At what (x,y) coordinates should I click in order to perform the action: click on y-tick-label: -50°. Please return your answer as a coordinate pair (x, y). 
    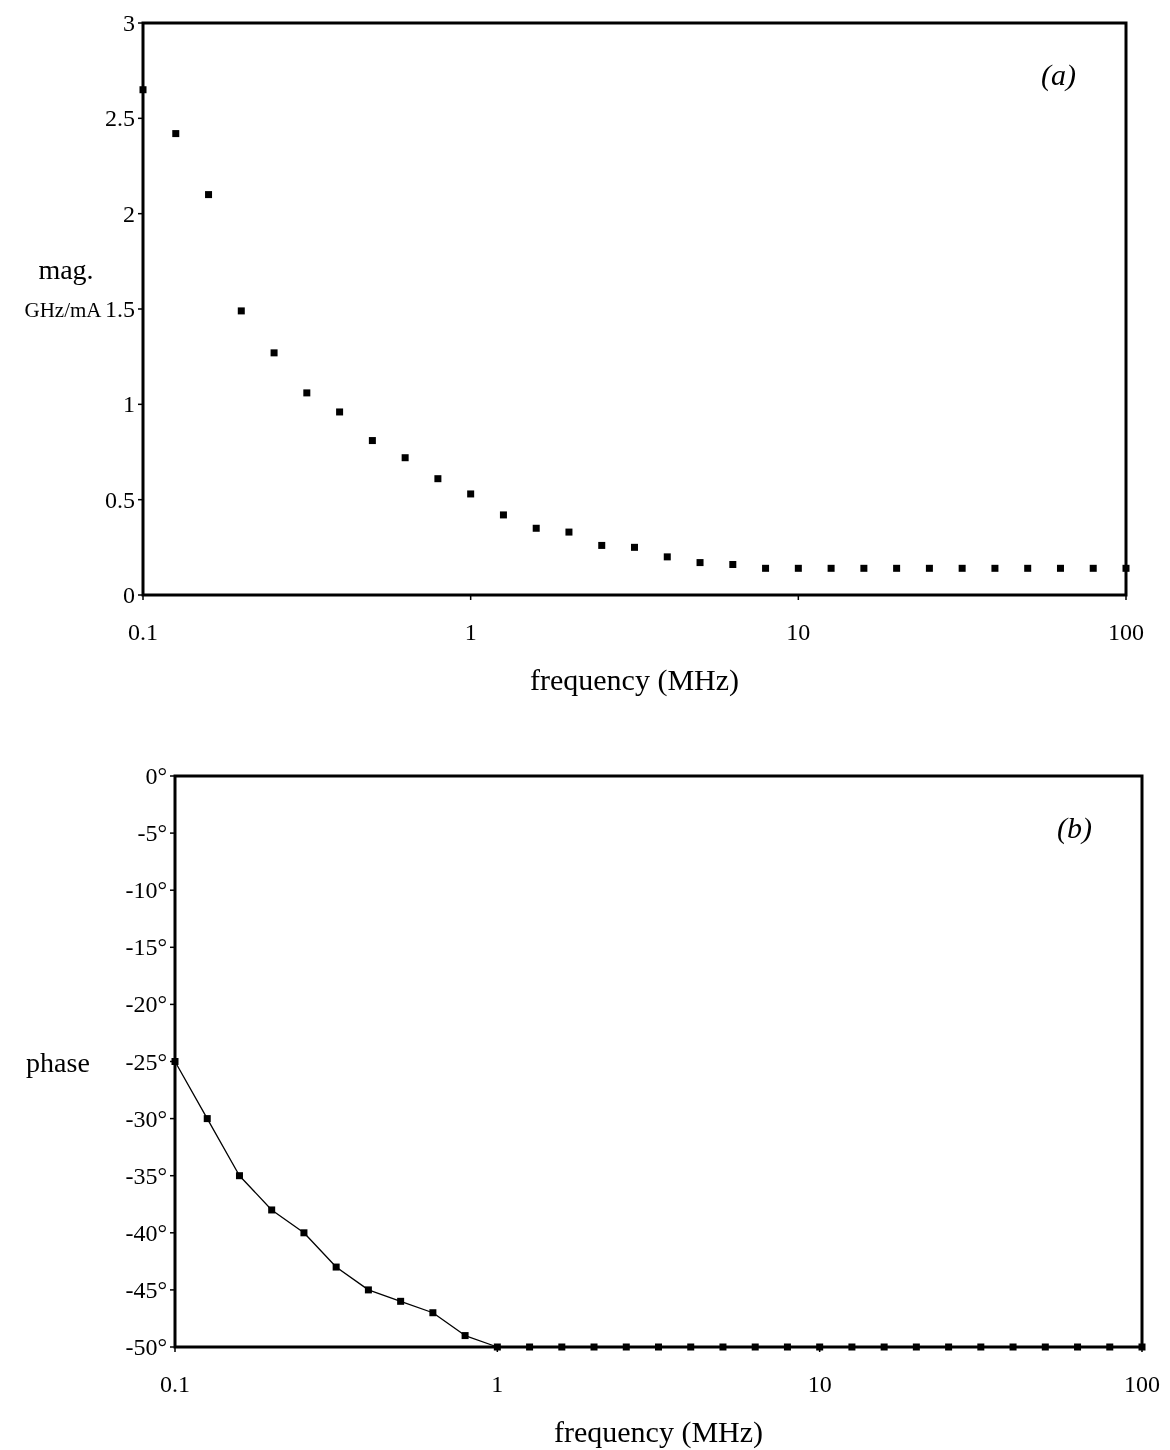
    Looking at the image, I should click on (146, 1347).